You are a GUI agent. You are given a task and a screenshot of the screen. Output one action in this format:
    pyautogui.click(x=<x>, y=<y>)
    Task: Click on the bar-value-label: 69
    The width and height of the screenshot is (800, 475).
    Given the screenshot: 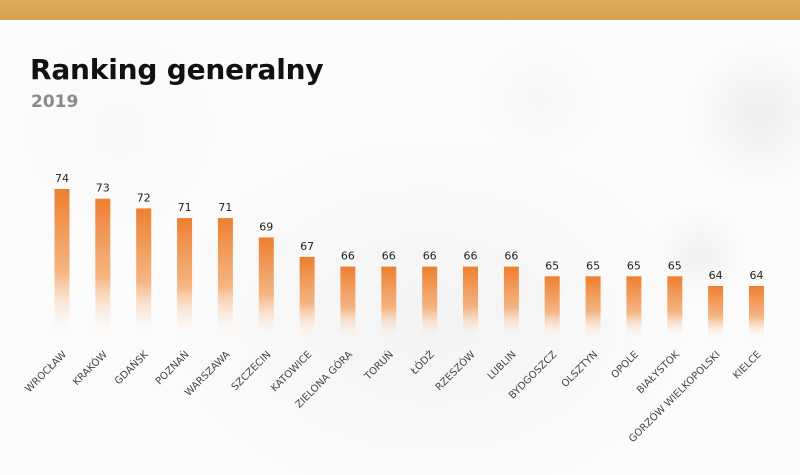 What is the action you would take?
    pyautogui.click(x=266, y=227)
    